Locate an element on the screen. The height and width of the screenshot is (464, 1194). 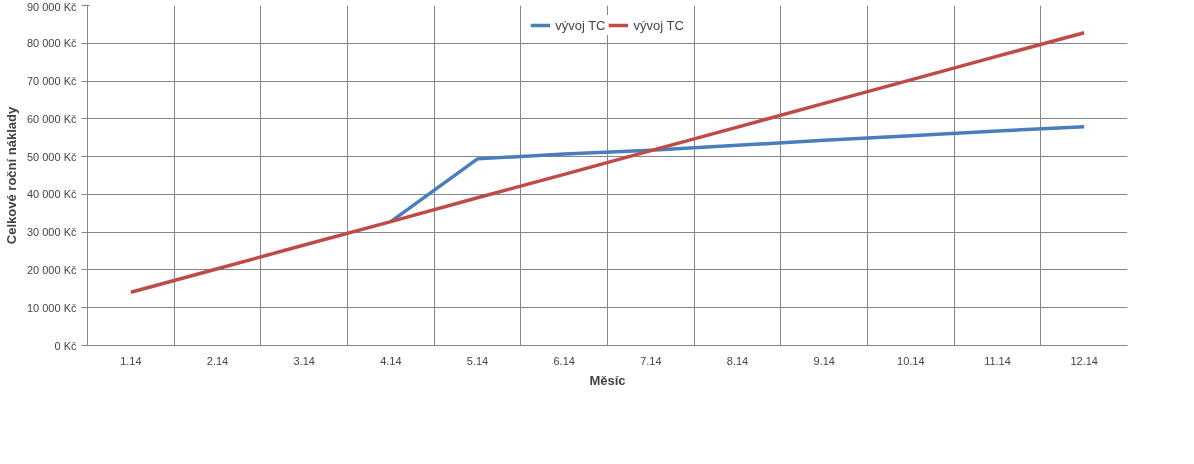
y-tick-label: 30 000 Kč is located at coordinates (51, 232).